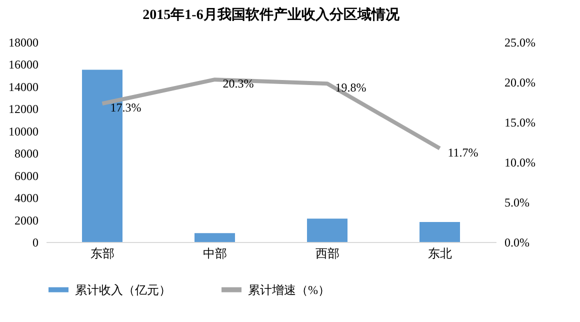 The width and height of the screenshot is (580, 322). Describe the element at coordinates (440, 253) in the screenshot. I see `x-tick-label: 东北` at that location.